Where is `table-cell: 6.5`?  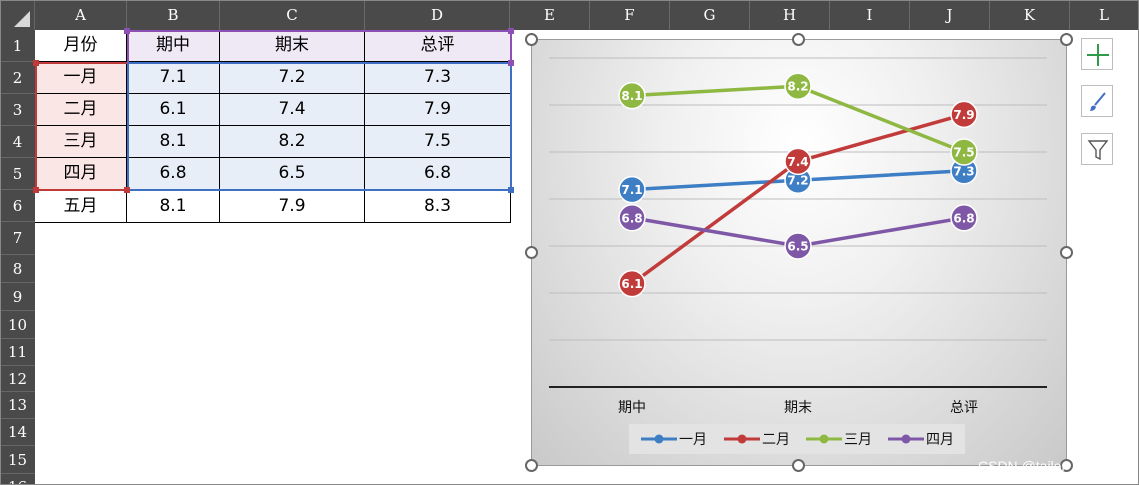
table-cell: 6.5 is located at coordinates (292, 174).